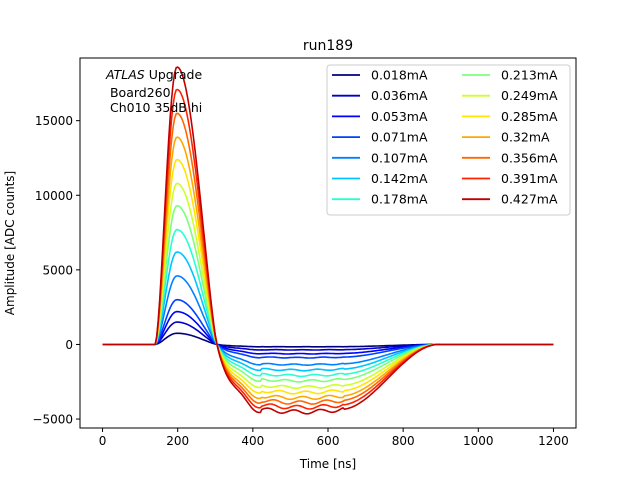 This screenshot has width=640, height=480. Describe the element at coordinates (399, 199) in the screenshot. I see `legend-label: 0.178mA` at that location.